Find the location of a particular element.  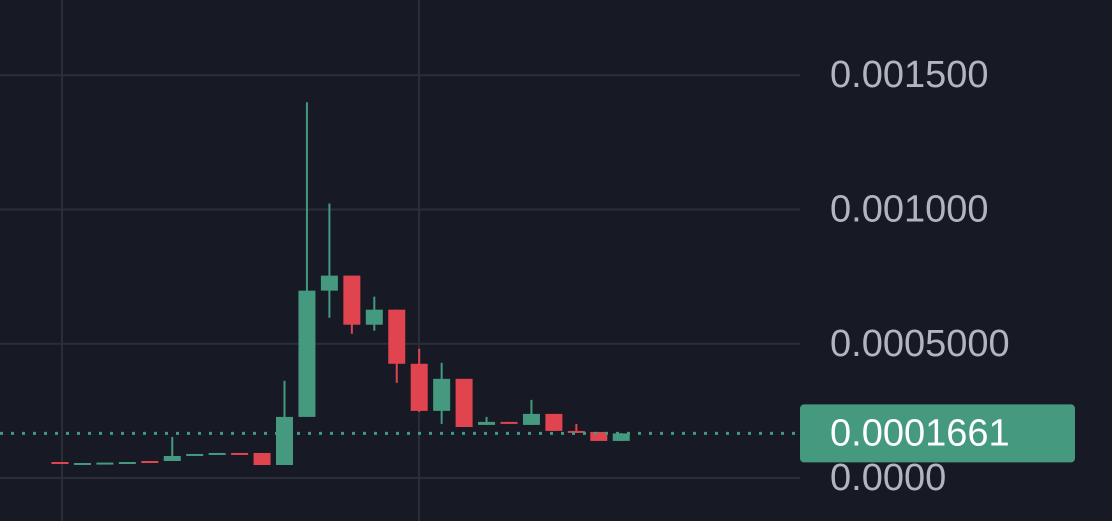

y-tick-label: 0.001500 is located at coordinates (909, 75).